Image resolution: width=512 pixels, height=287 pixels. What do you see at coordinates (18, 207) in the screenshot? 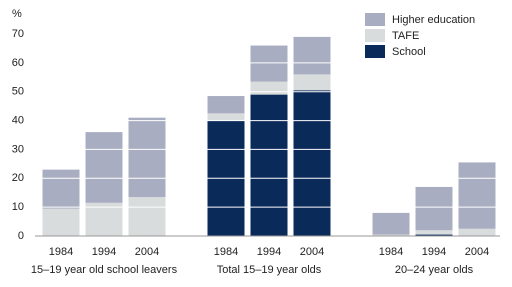
I see `y-tick-label: 10` at bounding box center [18, 207].